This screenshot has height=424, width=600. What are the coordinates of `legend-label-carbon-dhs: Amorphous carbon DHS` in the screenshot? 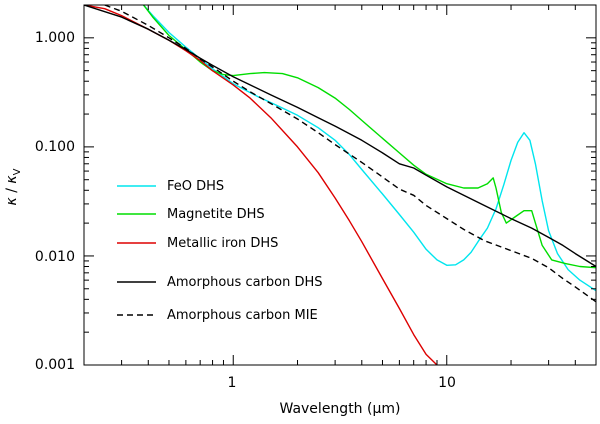 It's located at (245, 282).